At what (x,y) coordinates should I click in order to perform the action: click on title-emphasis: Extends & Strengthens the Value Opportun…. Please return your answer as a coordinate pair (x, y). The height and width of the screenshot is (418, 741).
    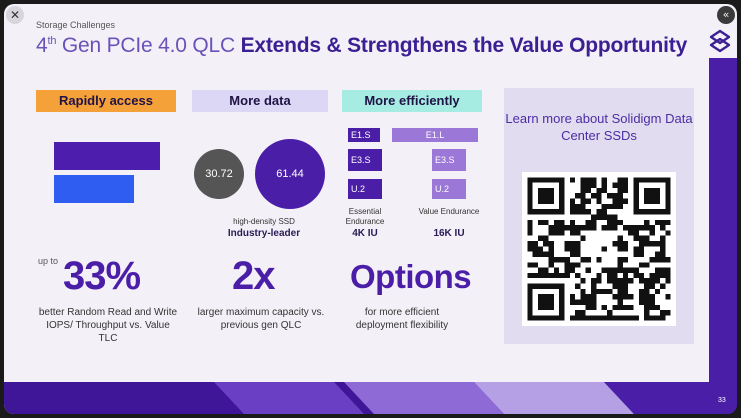
    Looking at the image, I should click on (464, 45).